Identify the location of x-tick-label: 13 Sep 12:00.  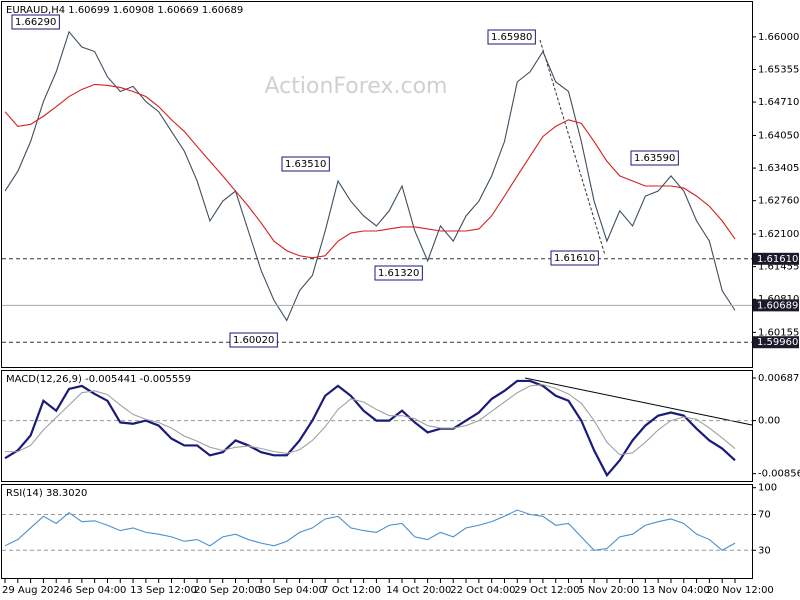
(163, 590).